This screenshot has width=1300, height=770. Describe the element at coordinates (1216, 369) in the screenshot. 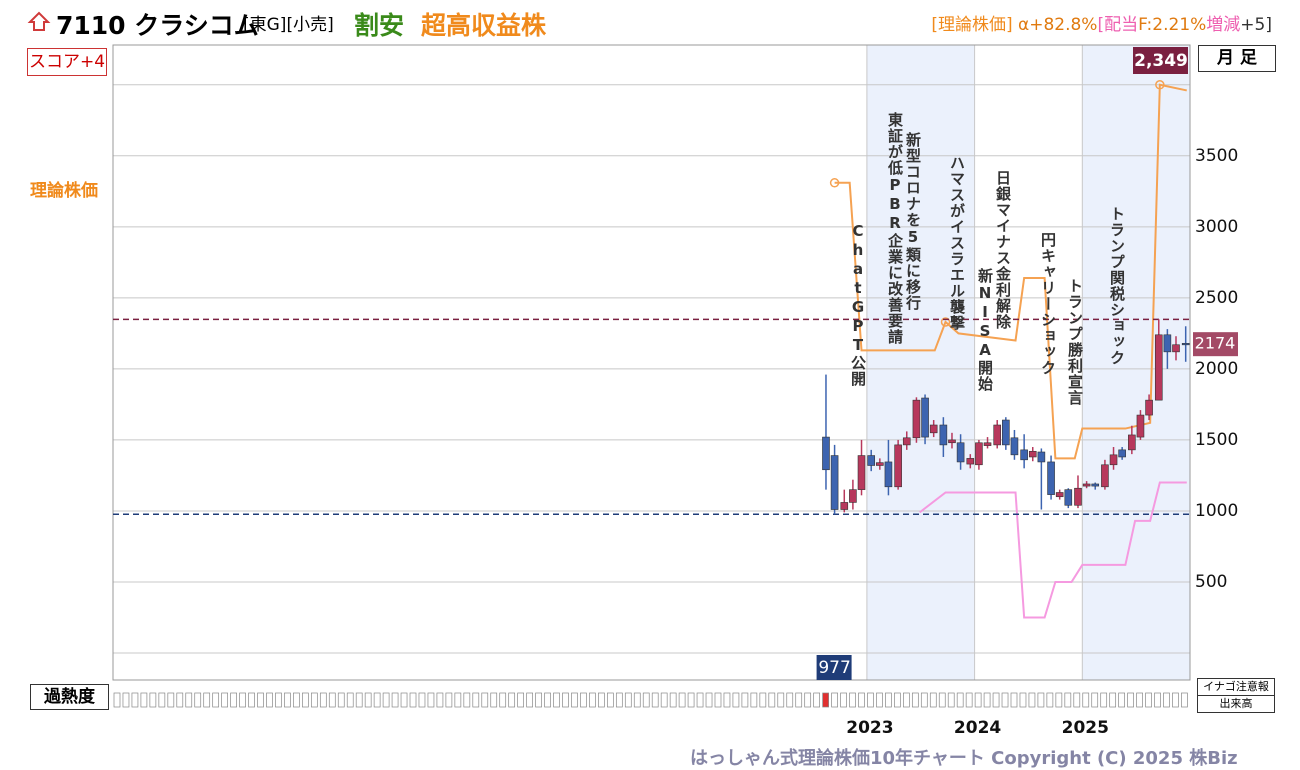

I see `y-tick-label: 2000` at that location.